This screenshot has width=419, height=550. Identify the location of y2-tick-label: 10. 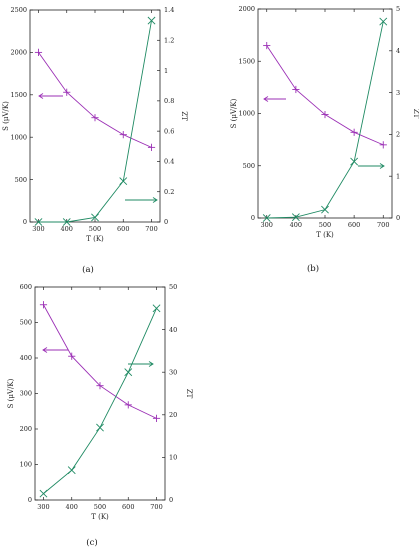
(173, 458).